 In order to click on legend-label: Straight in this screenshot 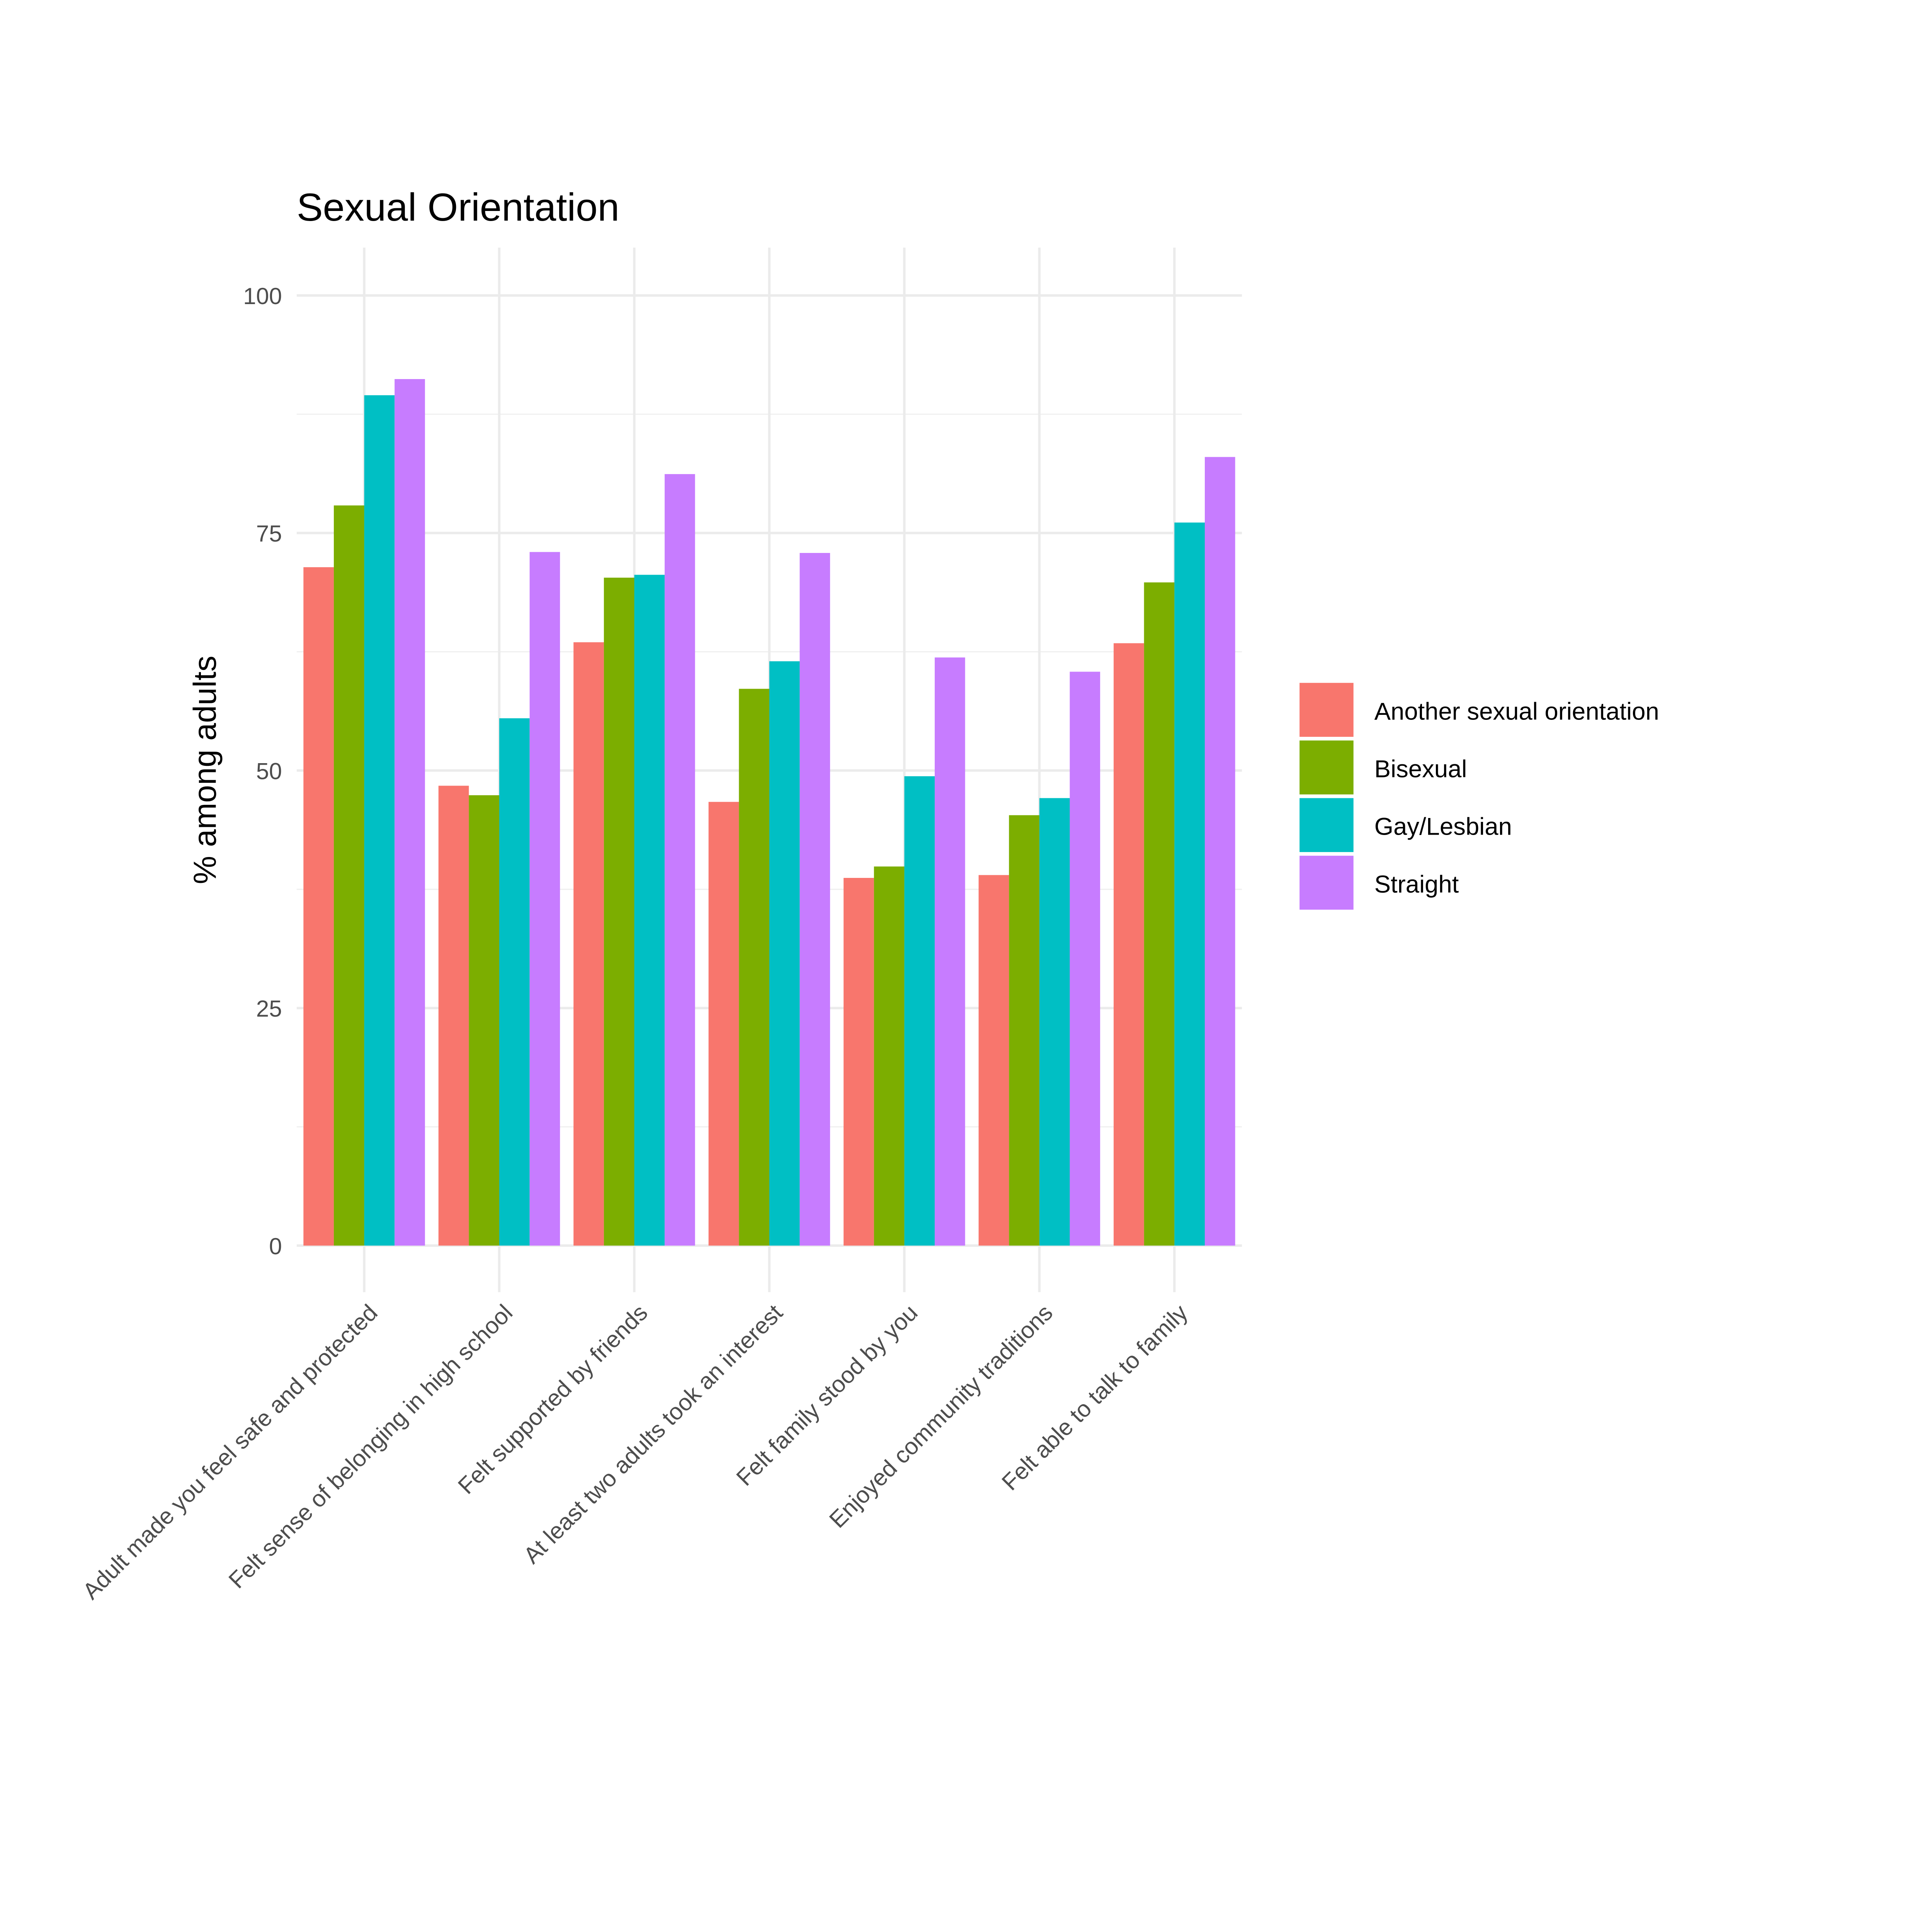, I will do `click(1417, 885)`.